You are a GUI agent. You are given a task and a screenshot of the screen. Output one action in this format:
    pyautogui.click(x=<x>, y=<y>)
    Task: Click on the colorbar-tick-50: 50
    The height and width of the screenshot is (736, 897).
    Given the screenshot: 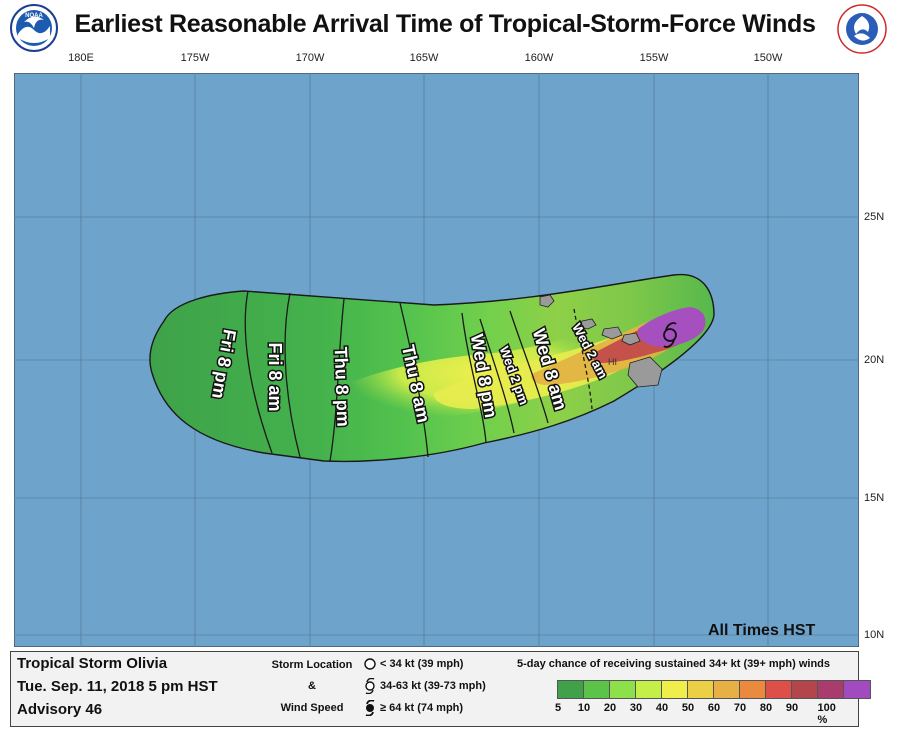 What is the action you would take?
    pyautogui.click(x=688, y=708)
    